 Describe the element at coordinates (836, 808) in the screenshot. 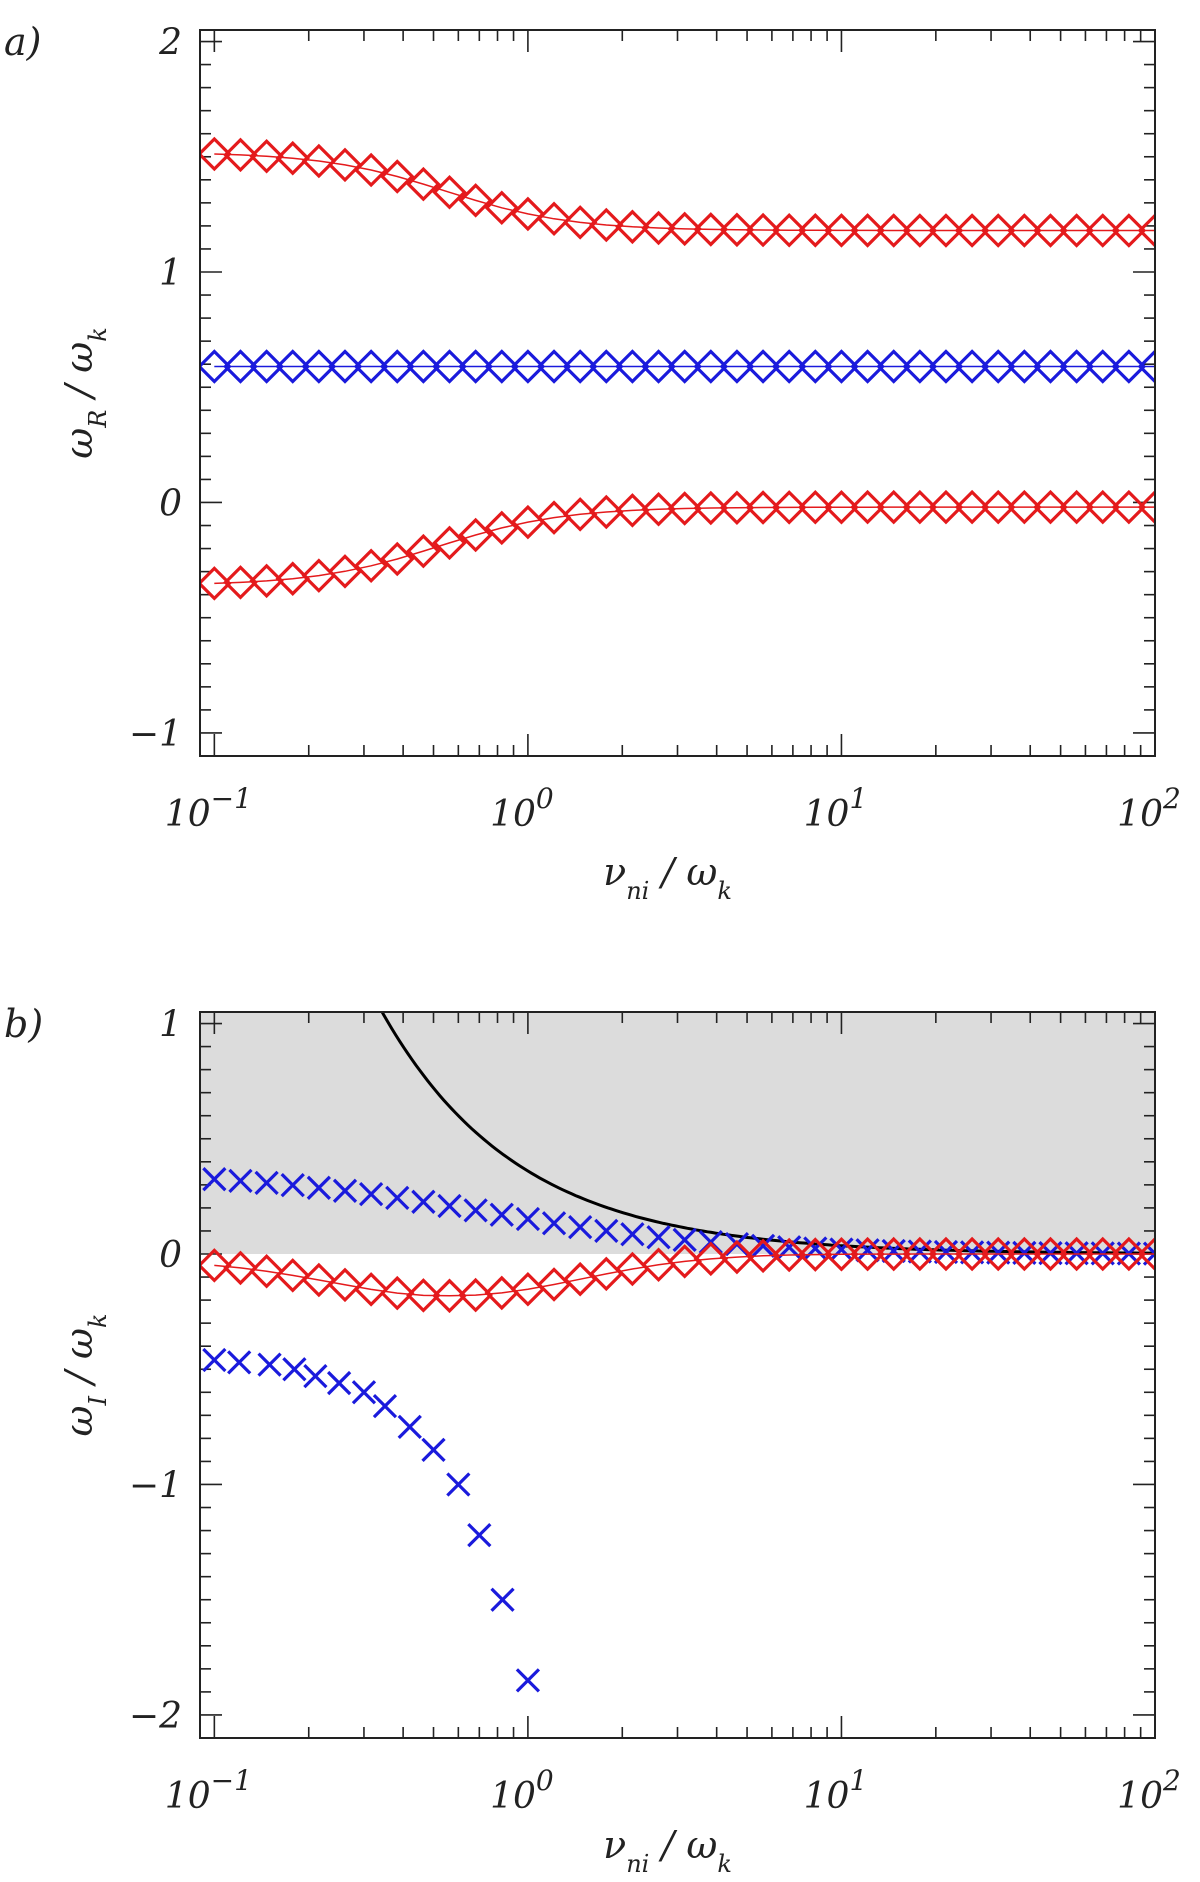

I see `x-tick-label: 10¹` at that location.